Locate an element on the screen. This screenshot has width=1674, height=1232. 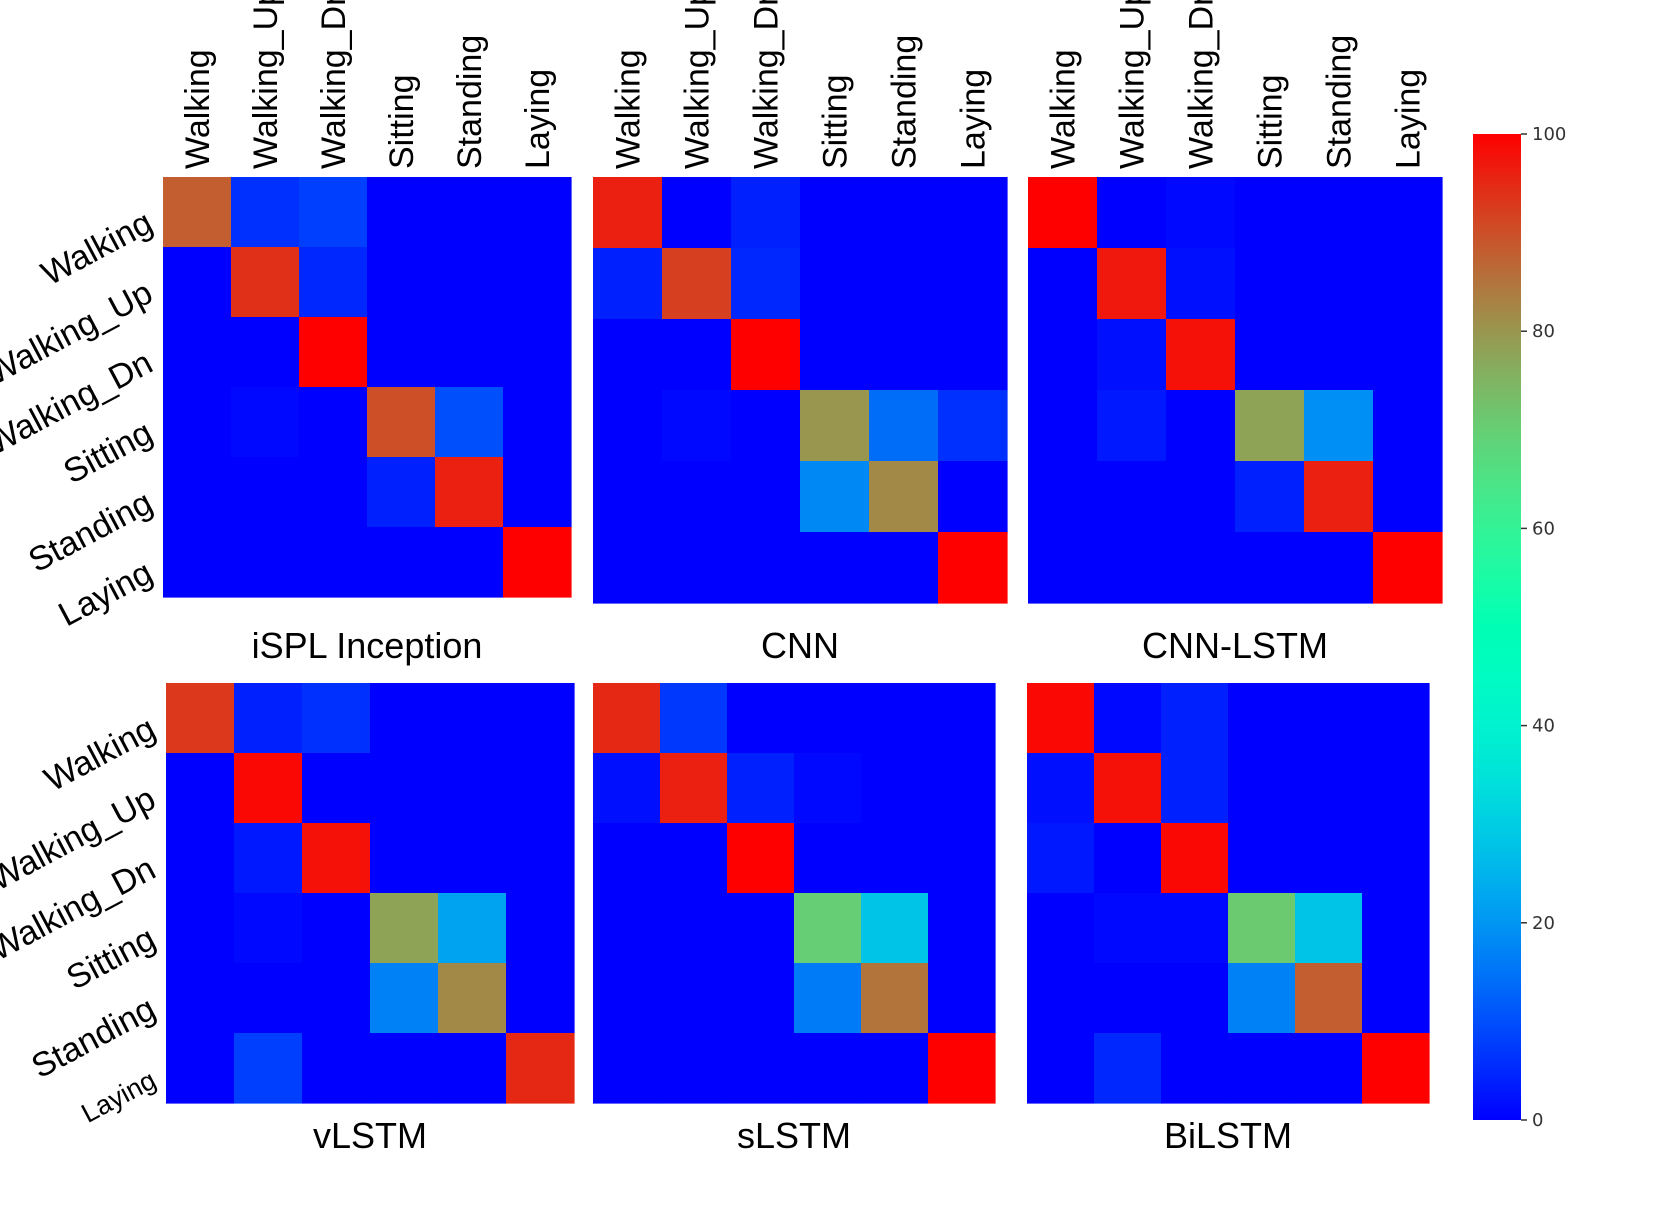
colorbar-tick-label: 0 is located at coordinates (1537, 1120).